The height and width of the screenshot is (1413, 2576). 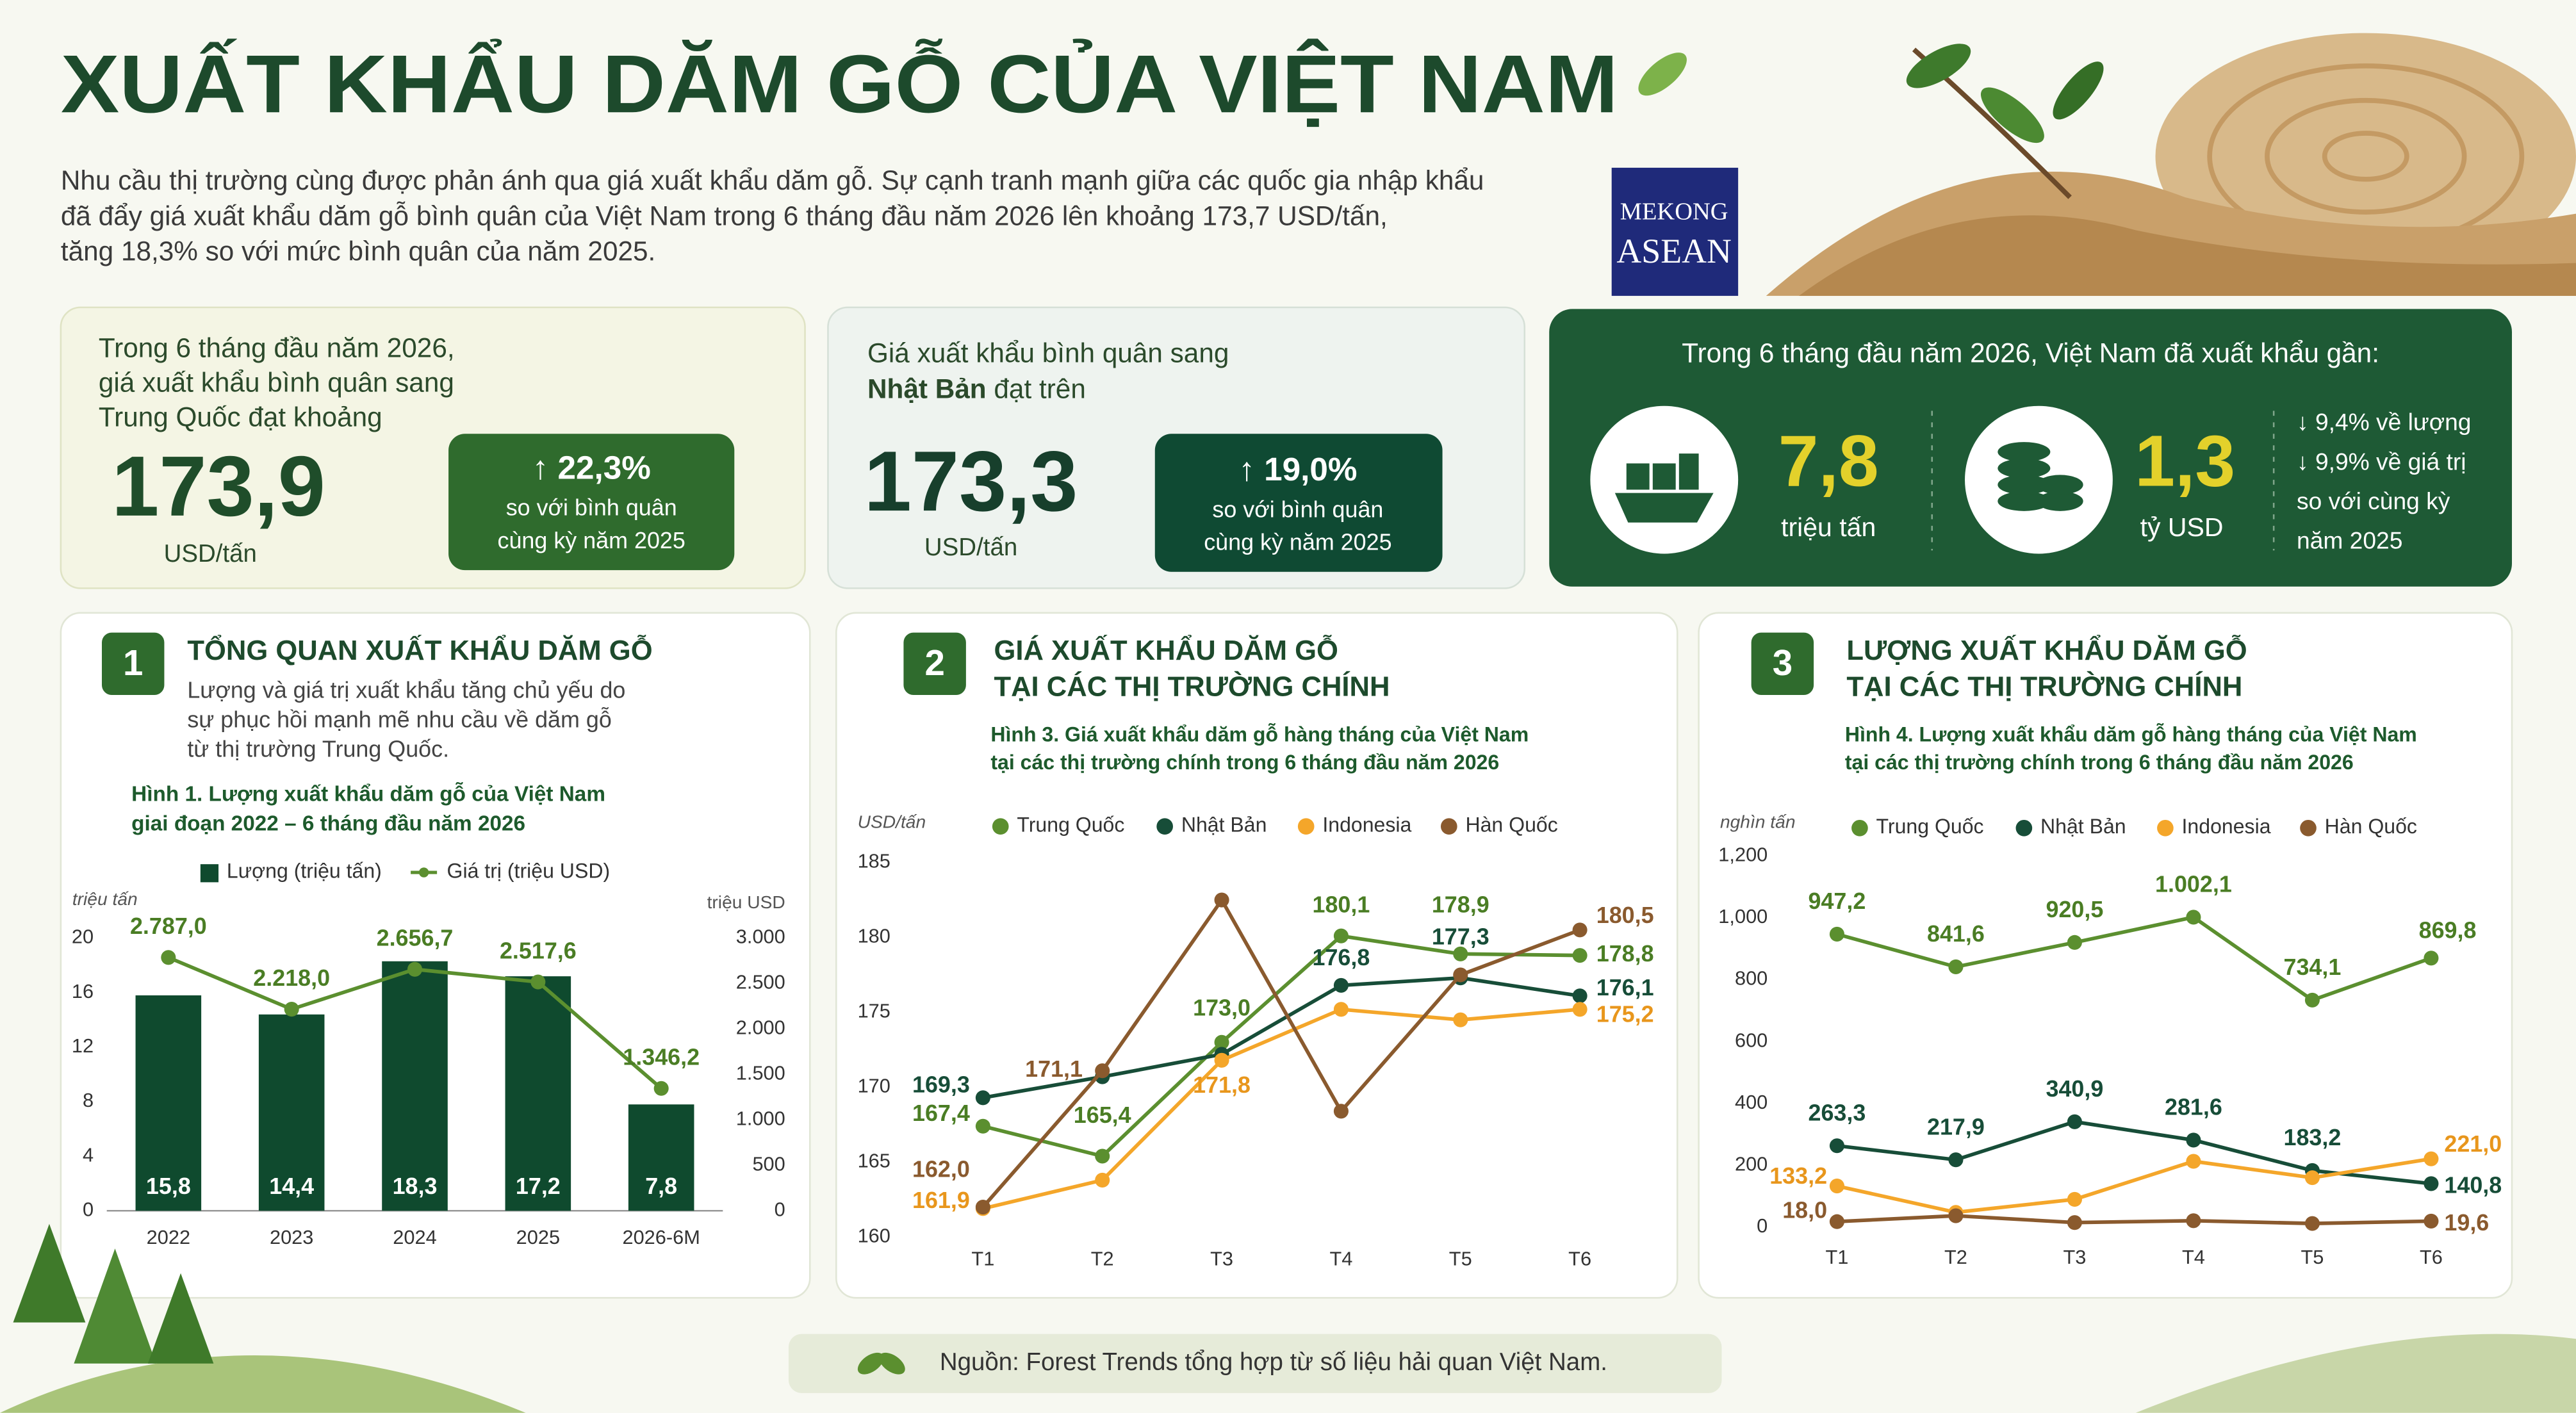 I want to click on data-label: 161,9, so click(x=941, y=1200).